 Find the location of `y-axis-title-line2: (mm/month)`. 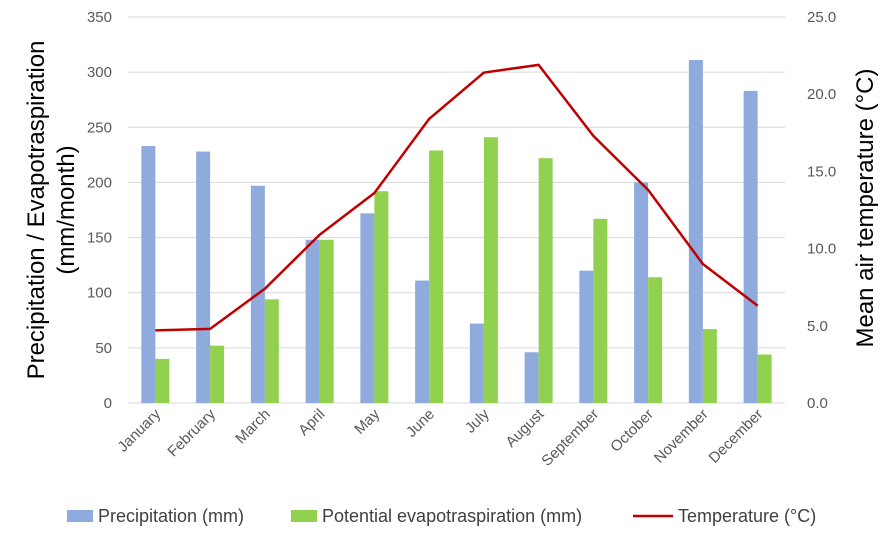

y-axis-title-line2: (mm/month) is located at coordinates (66, 209).